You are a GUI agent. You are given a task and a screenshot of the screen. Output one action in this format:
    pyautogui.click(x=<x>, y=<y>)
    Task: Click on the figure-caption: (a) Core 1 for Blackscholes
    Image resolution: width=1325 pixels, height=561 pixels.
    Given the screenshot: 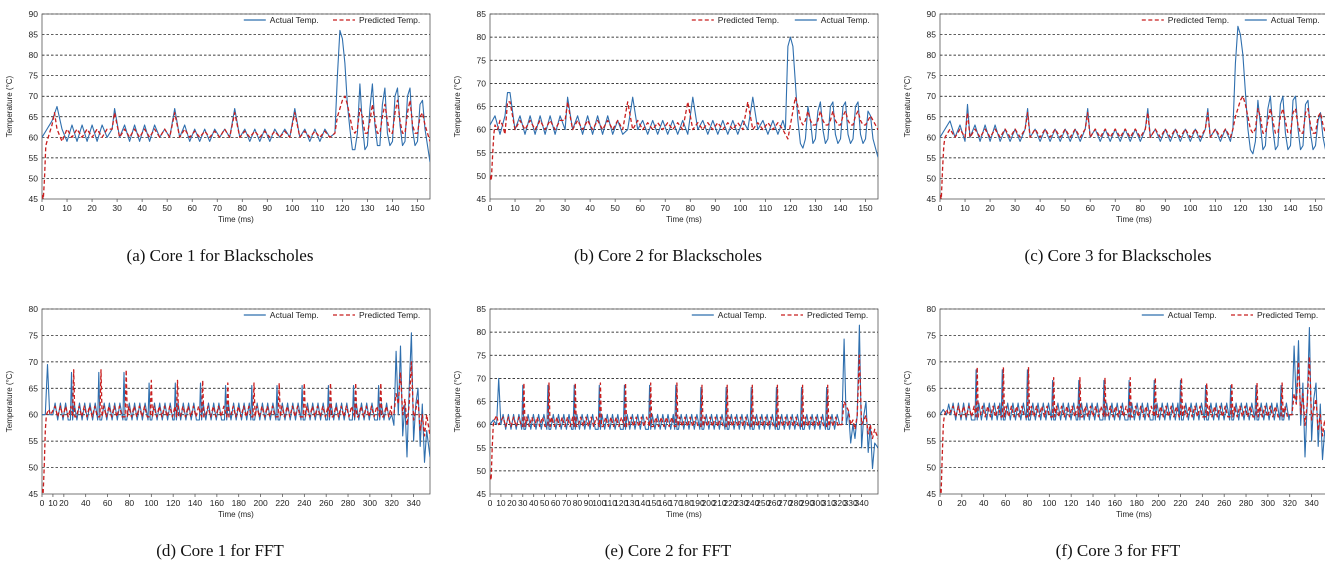 What is the action you would take?
    pyautogui.click(x=220, y=255)
    